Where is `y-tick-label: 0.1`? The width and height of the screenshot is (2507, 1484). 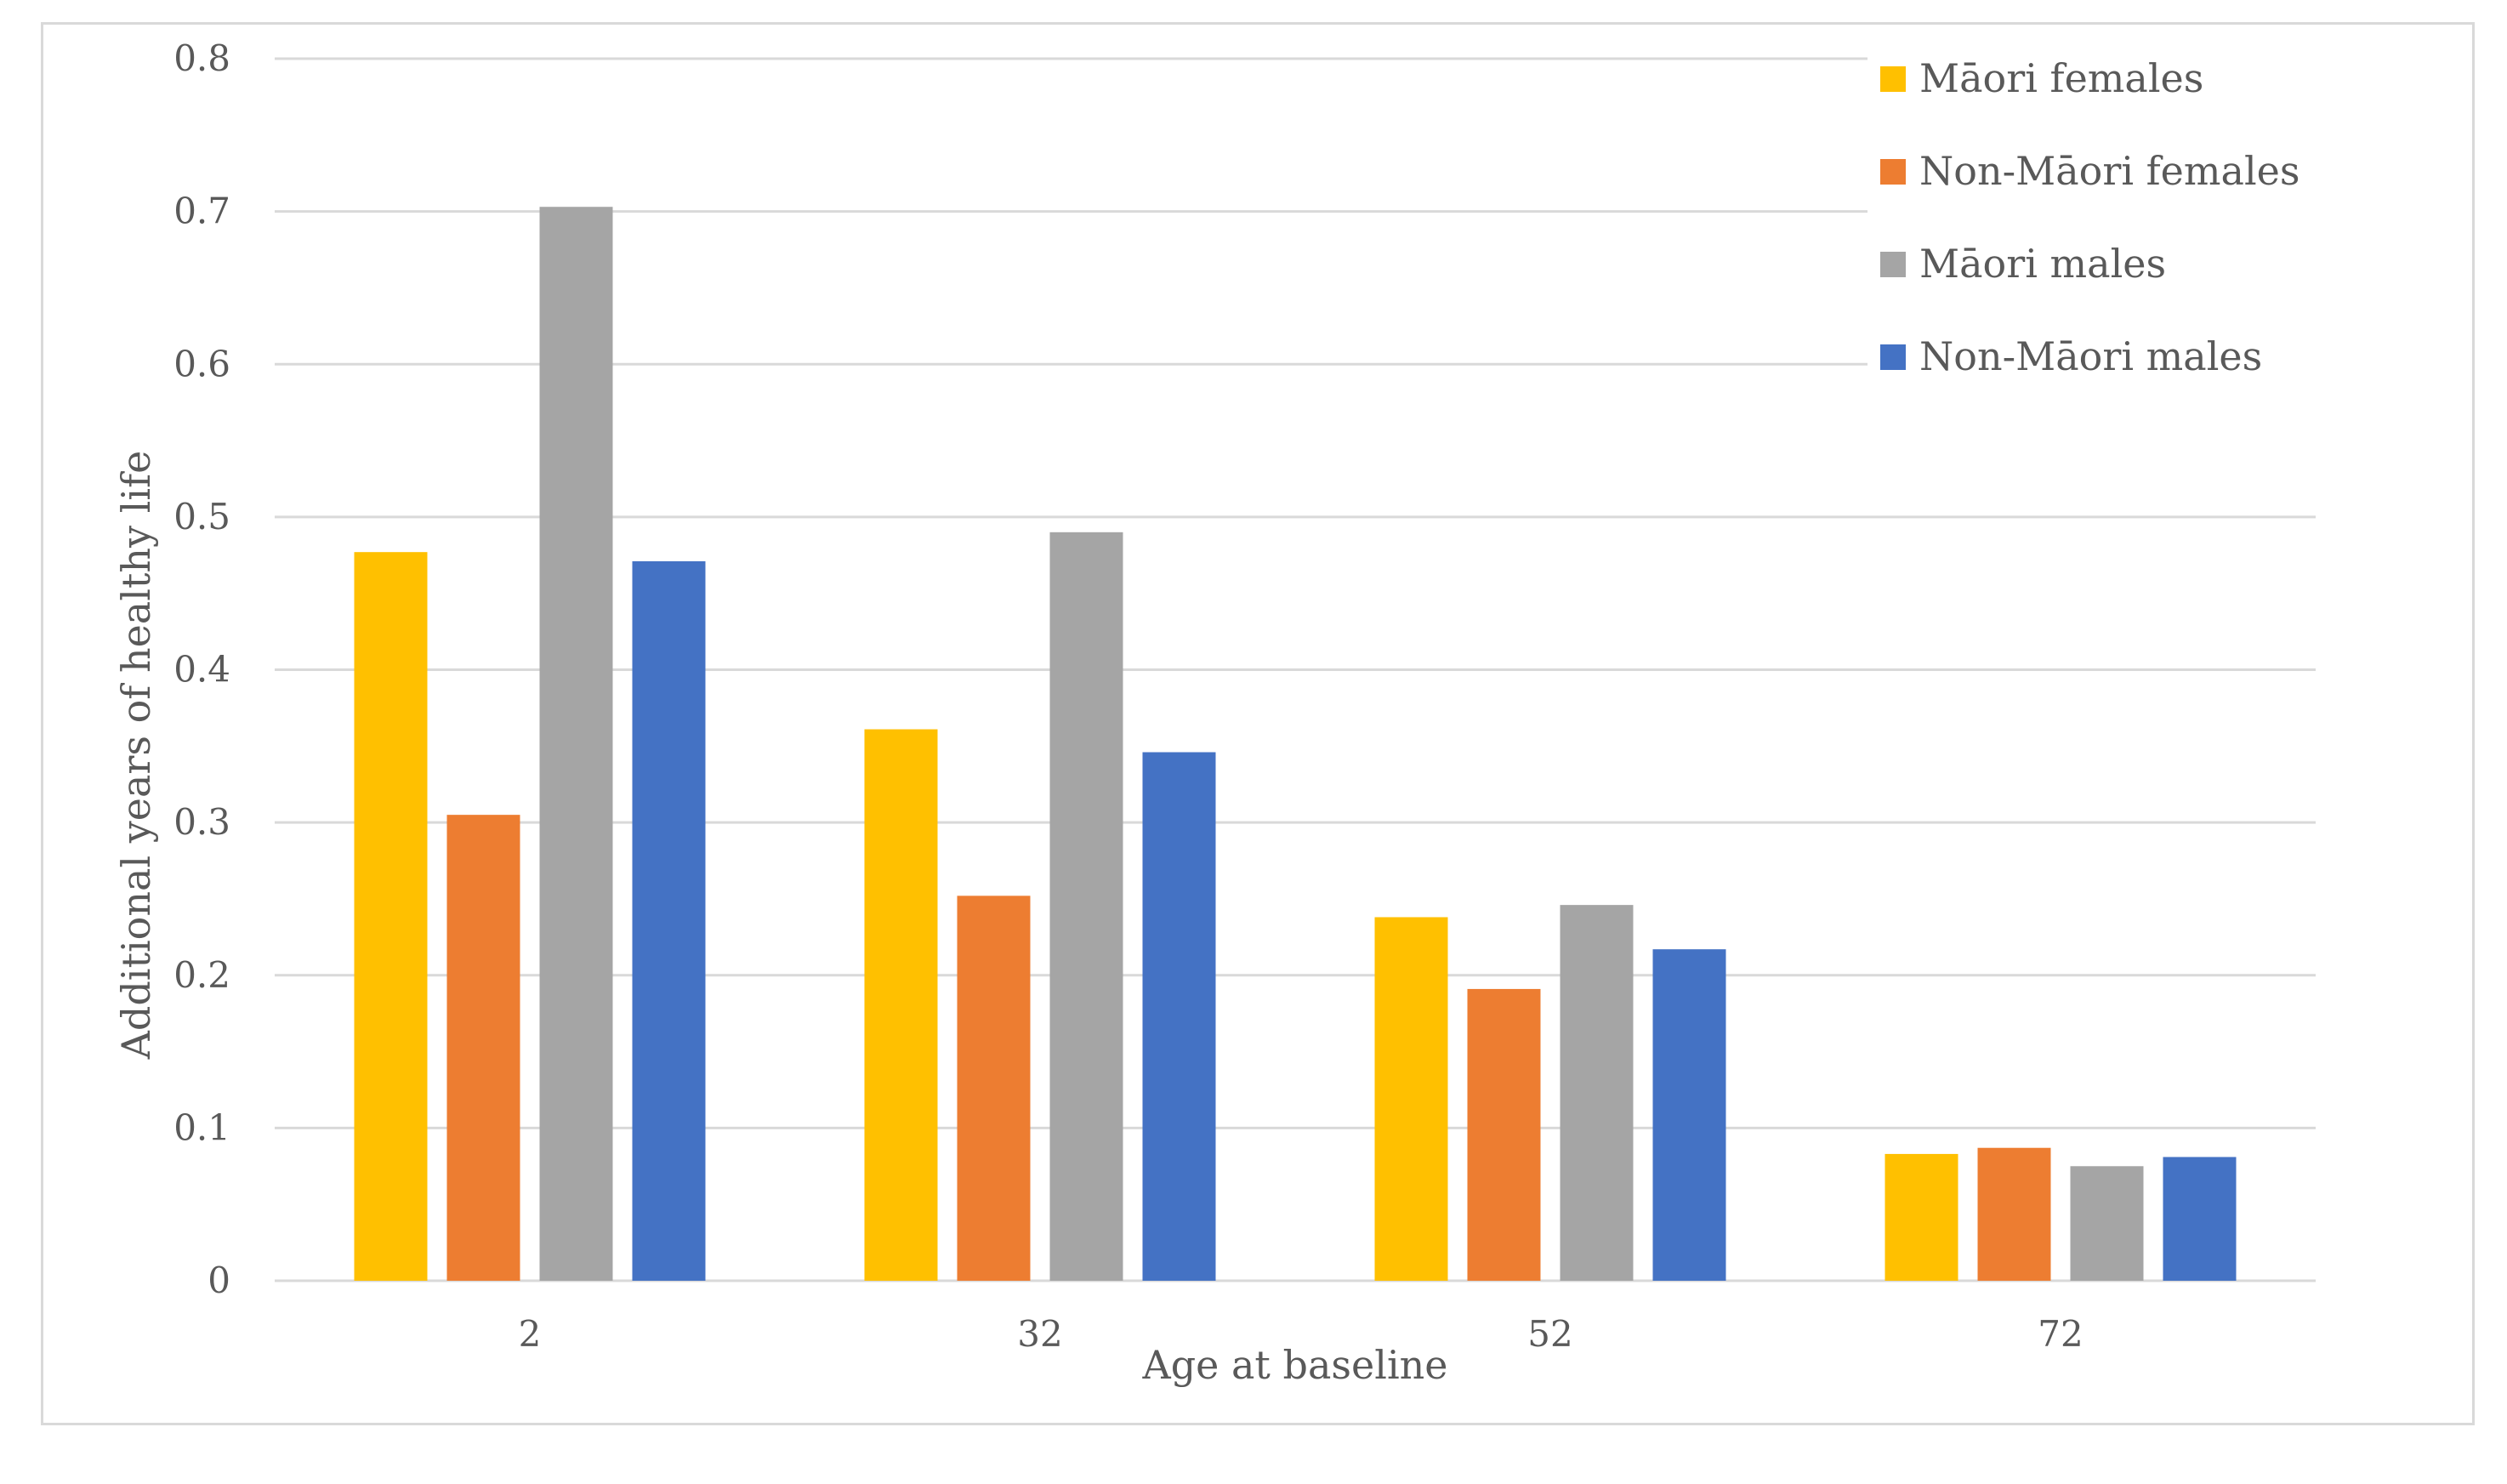 y-tick-label: 0.1 is located at coordinates (201, 1127).